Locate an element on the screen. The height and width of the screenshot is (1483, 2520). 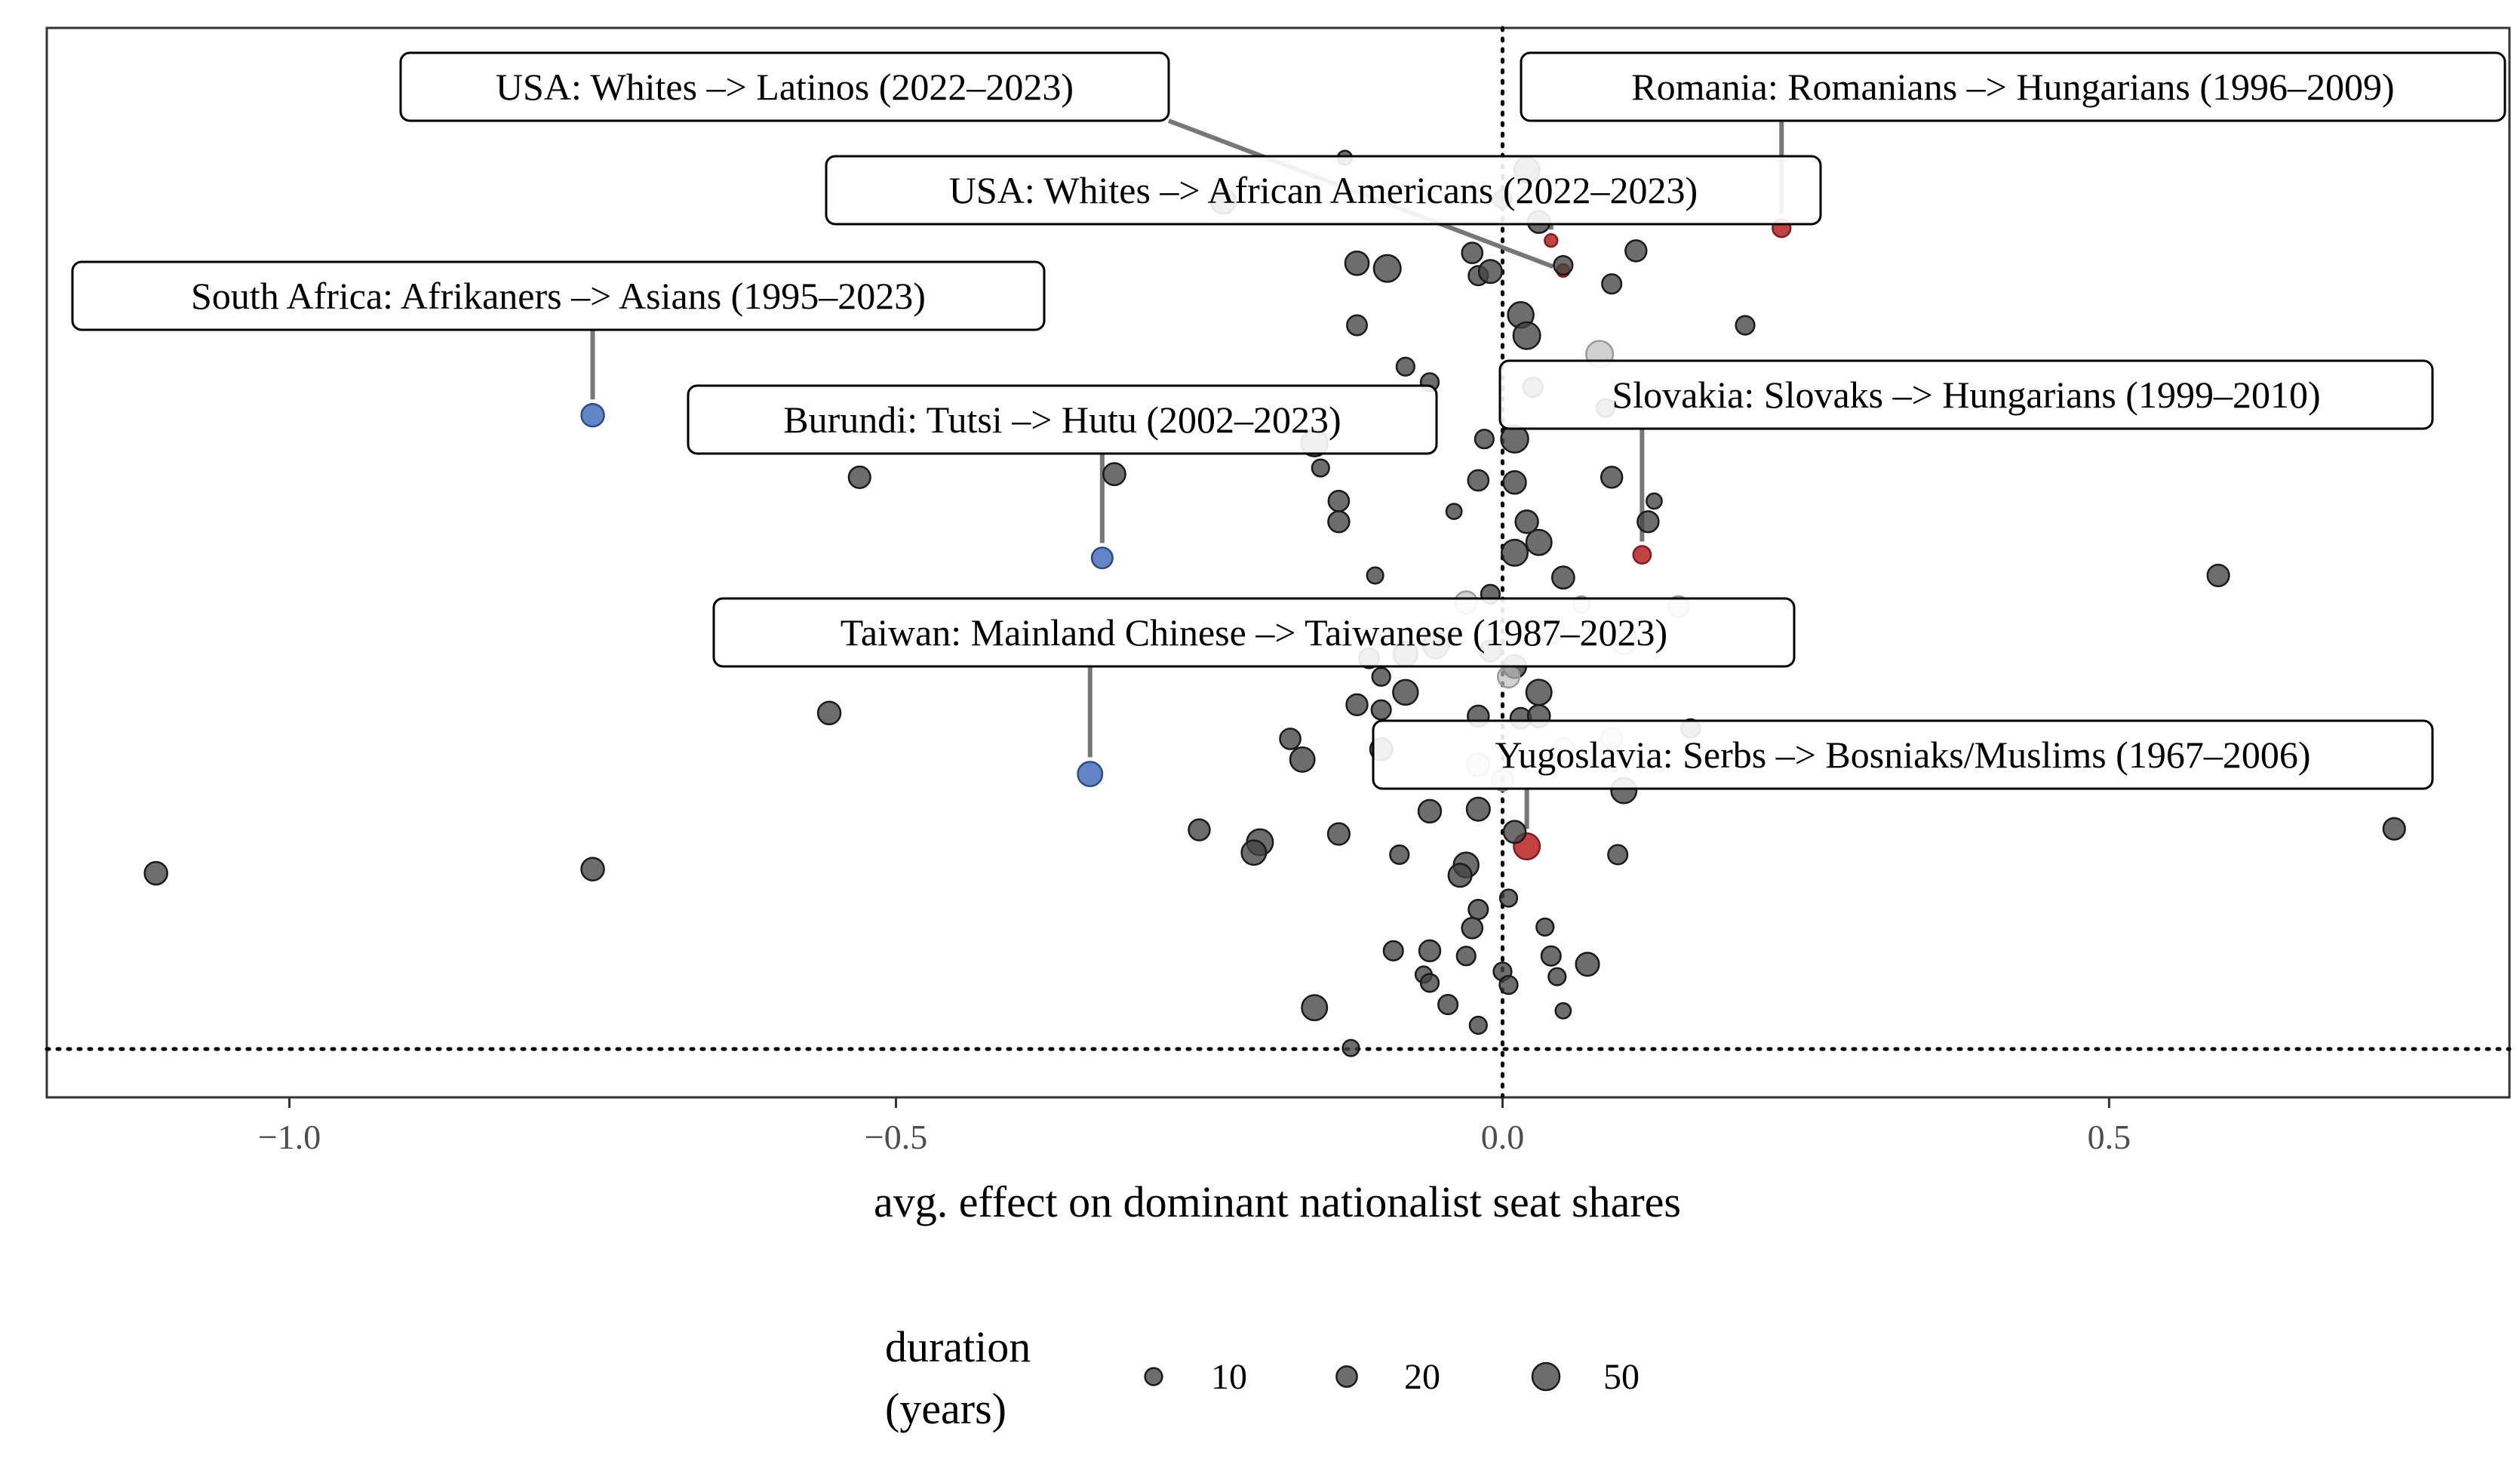
legend-entries: 10 20 50 is located at coordinates (1392, 1377).